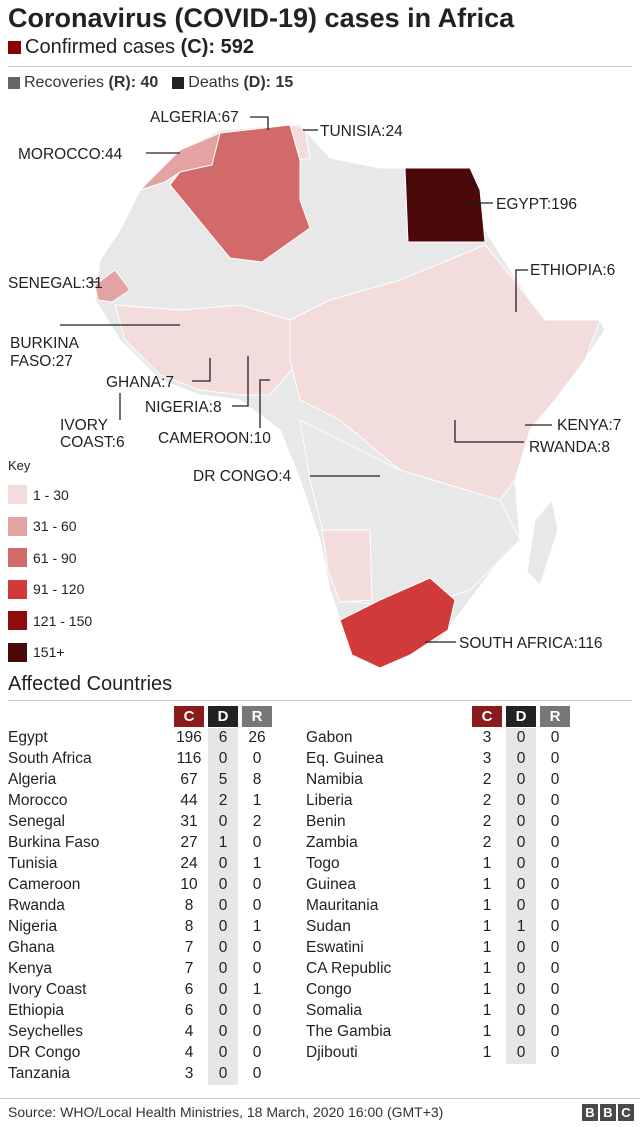  I want to click on header-divider, so click(320, 66).